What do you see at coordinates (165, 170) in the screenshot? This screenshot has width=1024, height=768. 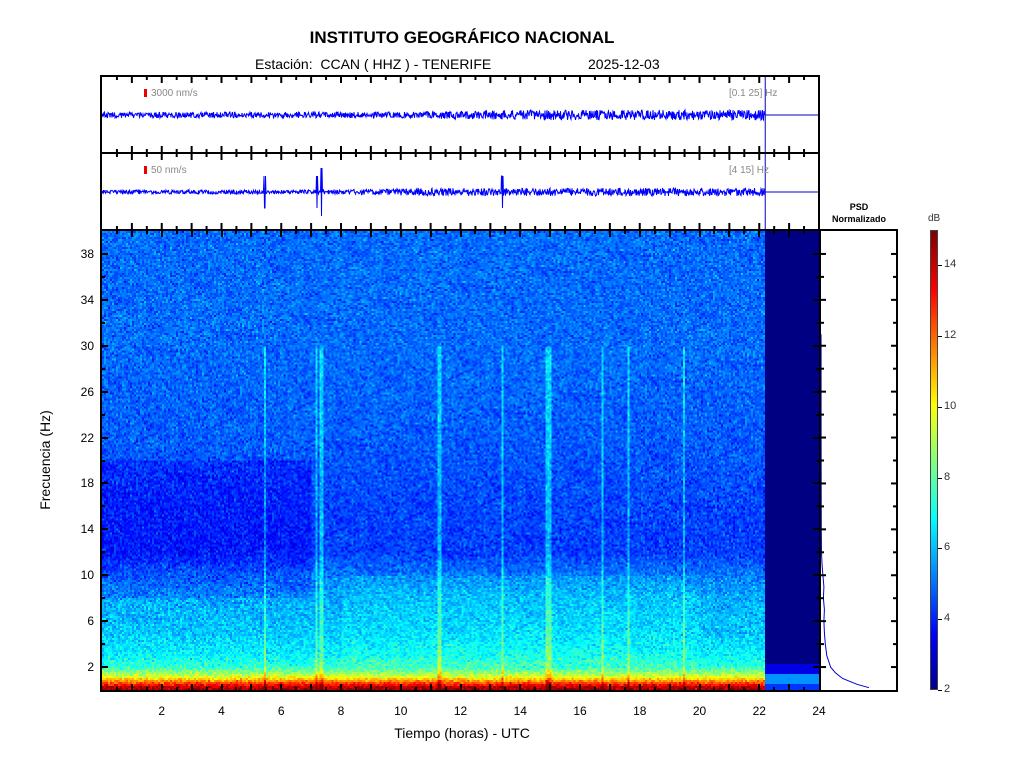 I see `trace-scale-label: 50 nm/s` at bounding box center [165, 170].